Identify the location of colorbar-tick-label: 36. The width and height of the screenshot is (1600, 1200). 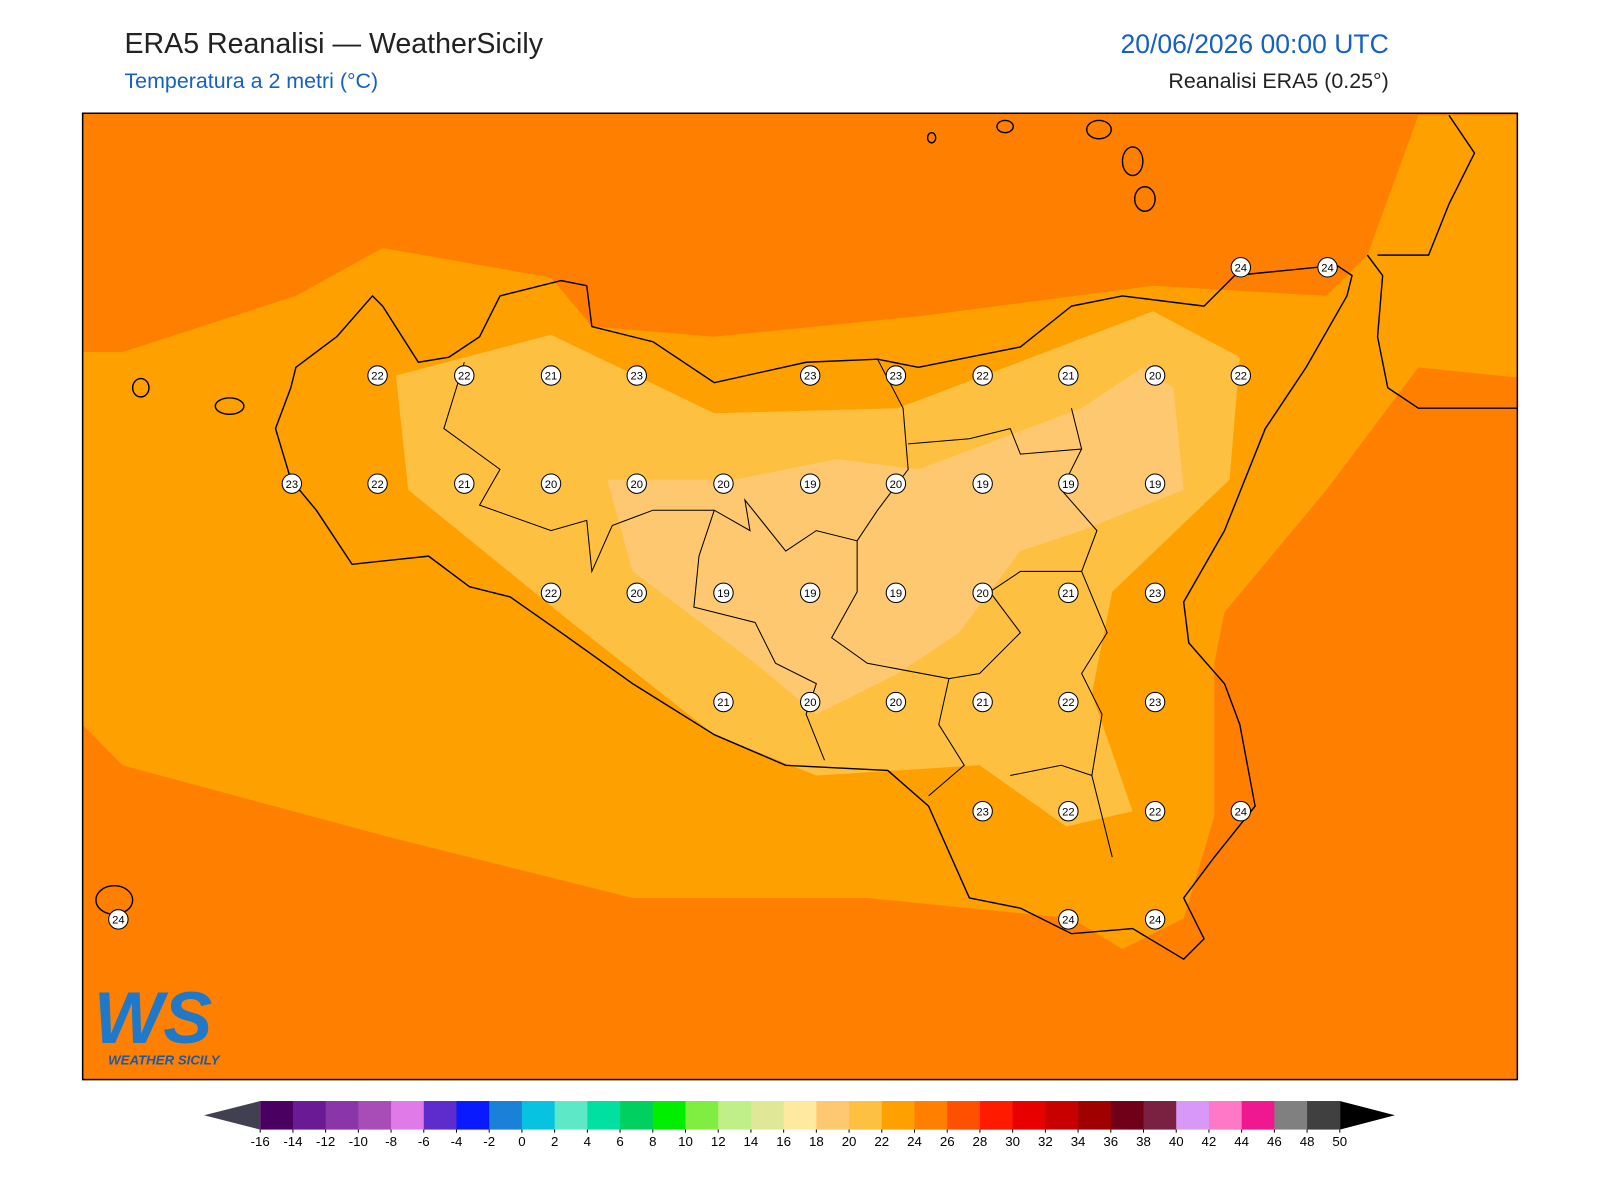
(1110, 1141).